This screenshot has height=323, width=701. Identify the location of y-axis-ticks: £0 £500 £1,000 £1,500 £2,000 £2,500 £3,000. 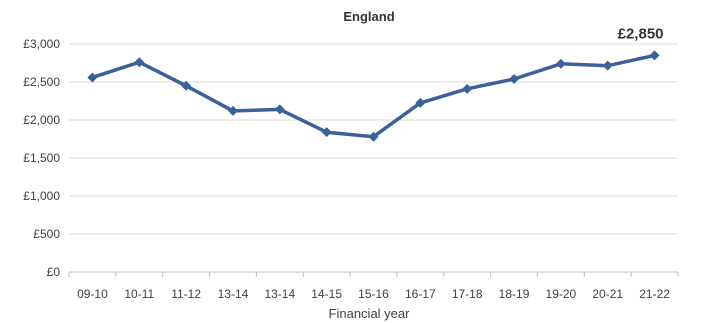
(41, 158).